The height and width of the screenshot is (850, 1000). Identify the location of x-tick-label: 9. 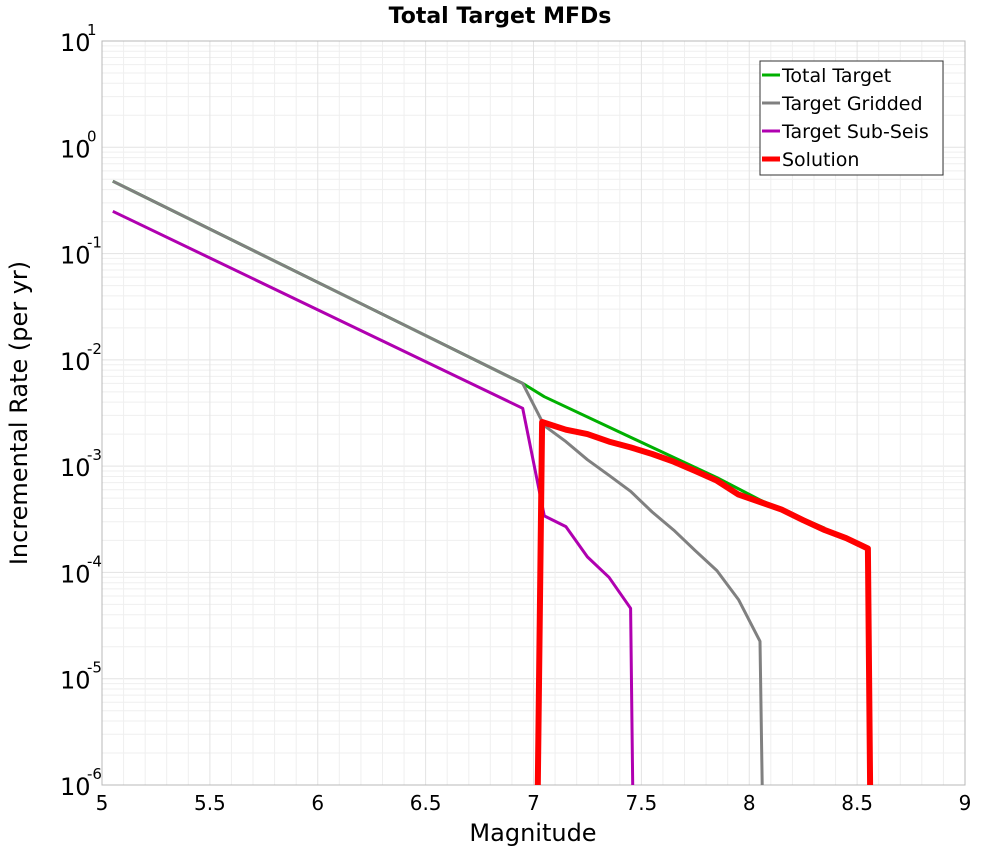
(965, 803).